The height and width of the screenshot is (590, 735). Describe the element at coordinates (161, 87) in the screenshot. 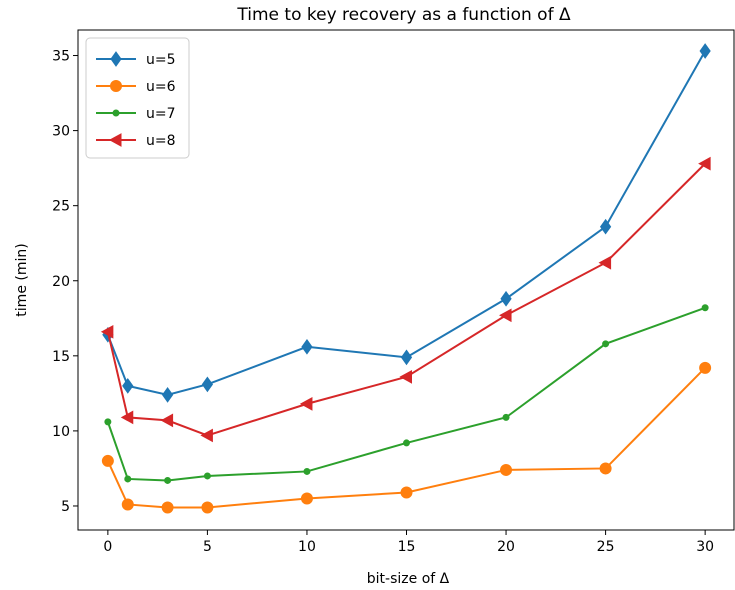

I see `legend-label: u=6` at that location.